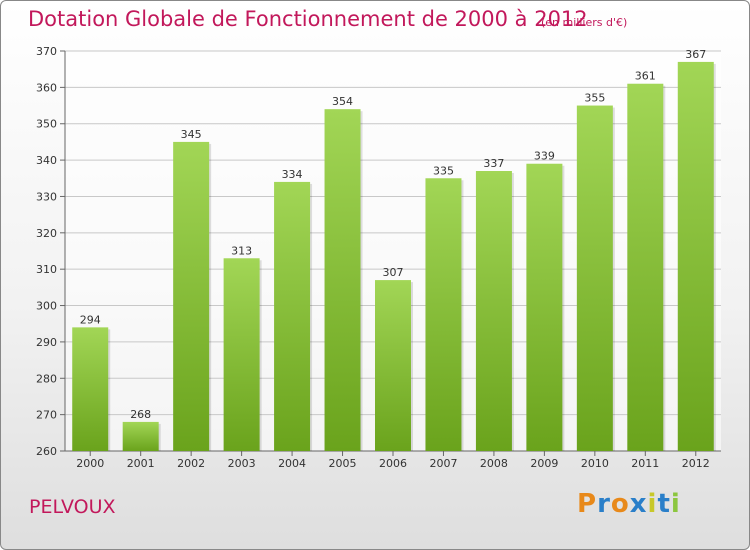  Describe the element at coordinates (342, 101) in the screenshot. I see `bar-value-label: 354` at that location.